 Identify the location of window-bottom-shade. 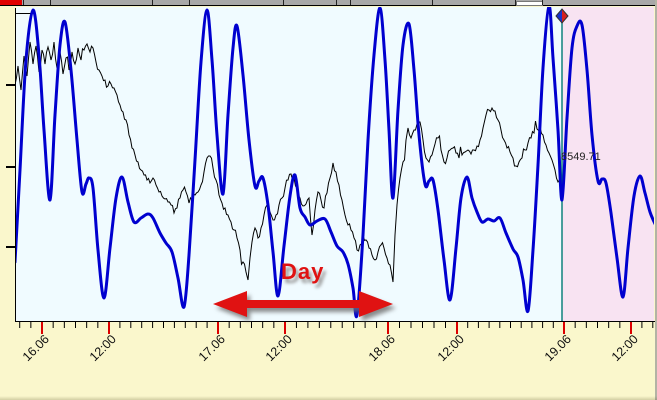
(328, 398).